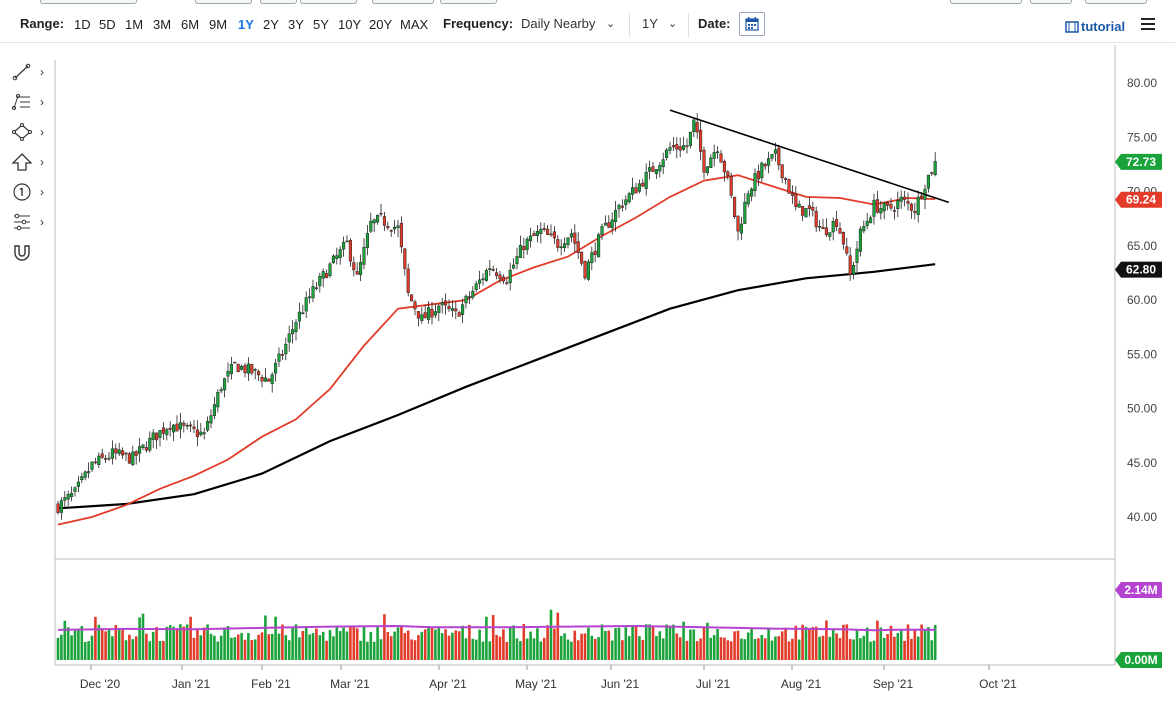 Image resolution: width=1175 pixels, height=701 pixels. I want to click on line-tool: ›, so click(30, 73).